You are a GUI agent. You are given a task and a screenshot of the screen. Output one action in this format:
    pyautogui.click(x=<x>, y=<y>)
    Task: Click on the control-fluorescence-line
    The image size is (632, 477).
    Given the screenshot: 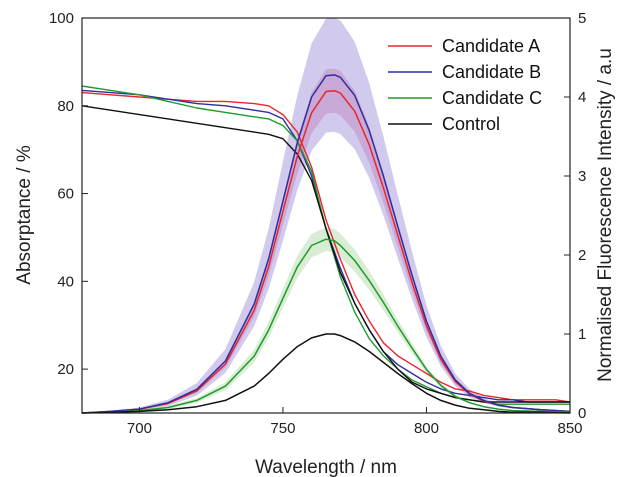 What is the action you would take?
    pyautogui.click(x=326, y=373)
    